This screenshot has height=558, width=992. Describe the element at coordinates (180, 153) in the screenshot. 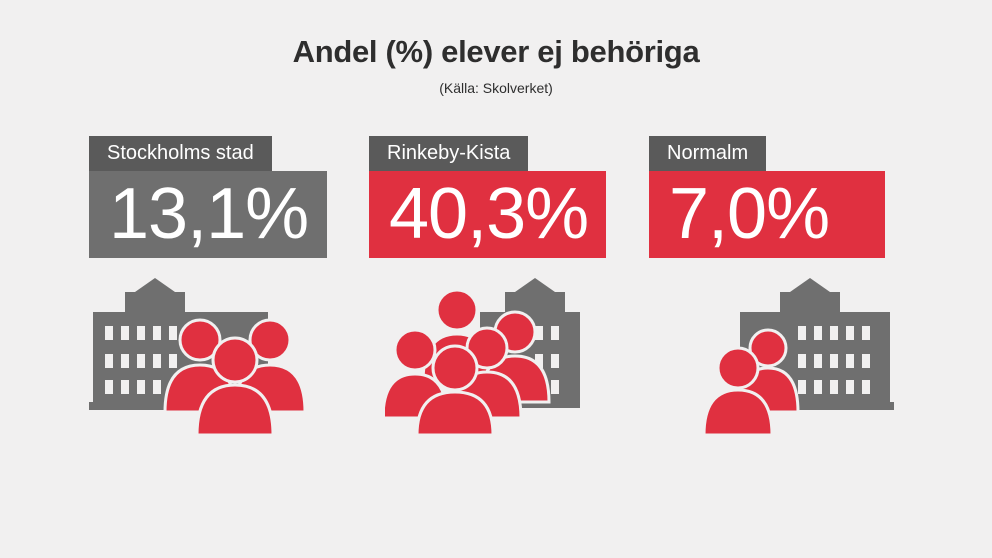

I see `area-label: Stockholms stad` at that location.